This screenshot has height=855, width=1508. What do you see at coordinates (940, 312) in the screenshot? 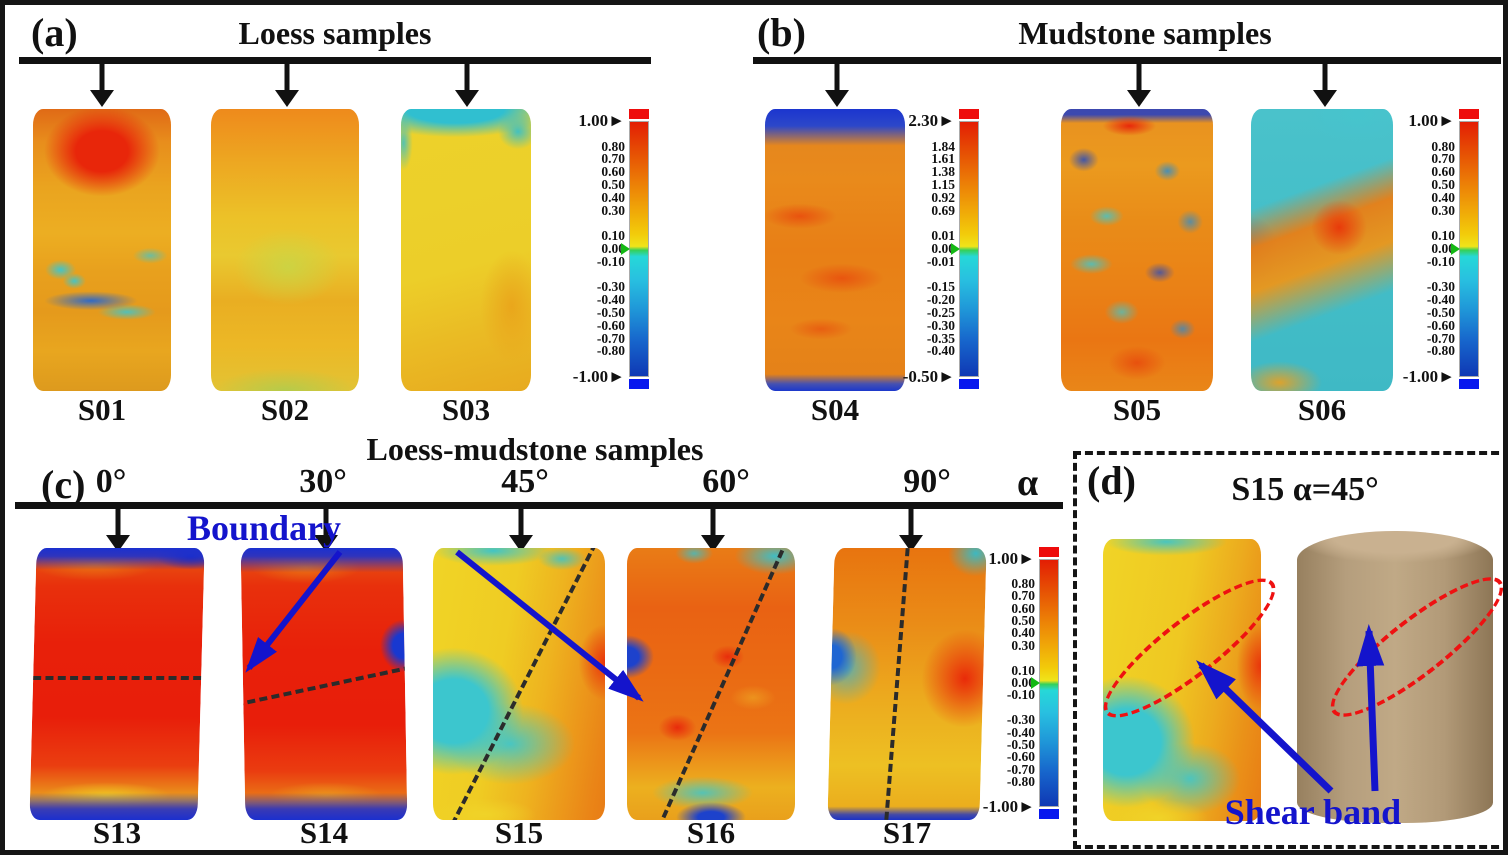
I see `colorbar-tick--0.25: -0.25` at bounding box center [940, 312].